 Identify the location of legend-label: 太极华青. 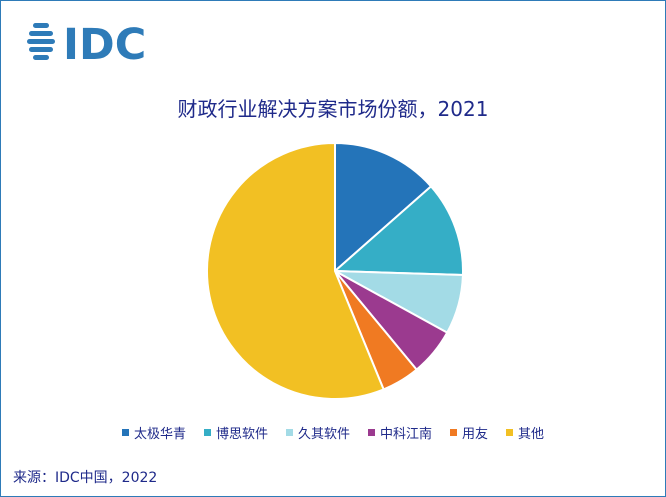
(159, 434).